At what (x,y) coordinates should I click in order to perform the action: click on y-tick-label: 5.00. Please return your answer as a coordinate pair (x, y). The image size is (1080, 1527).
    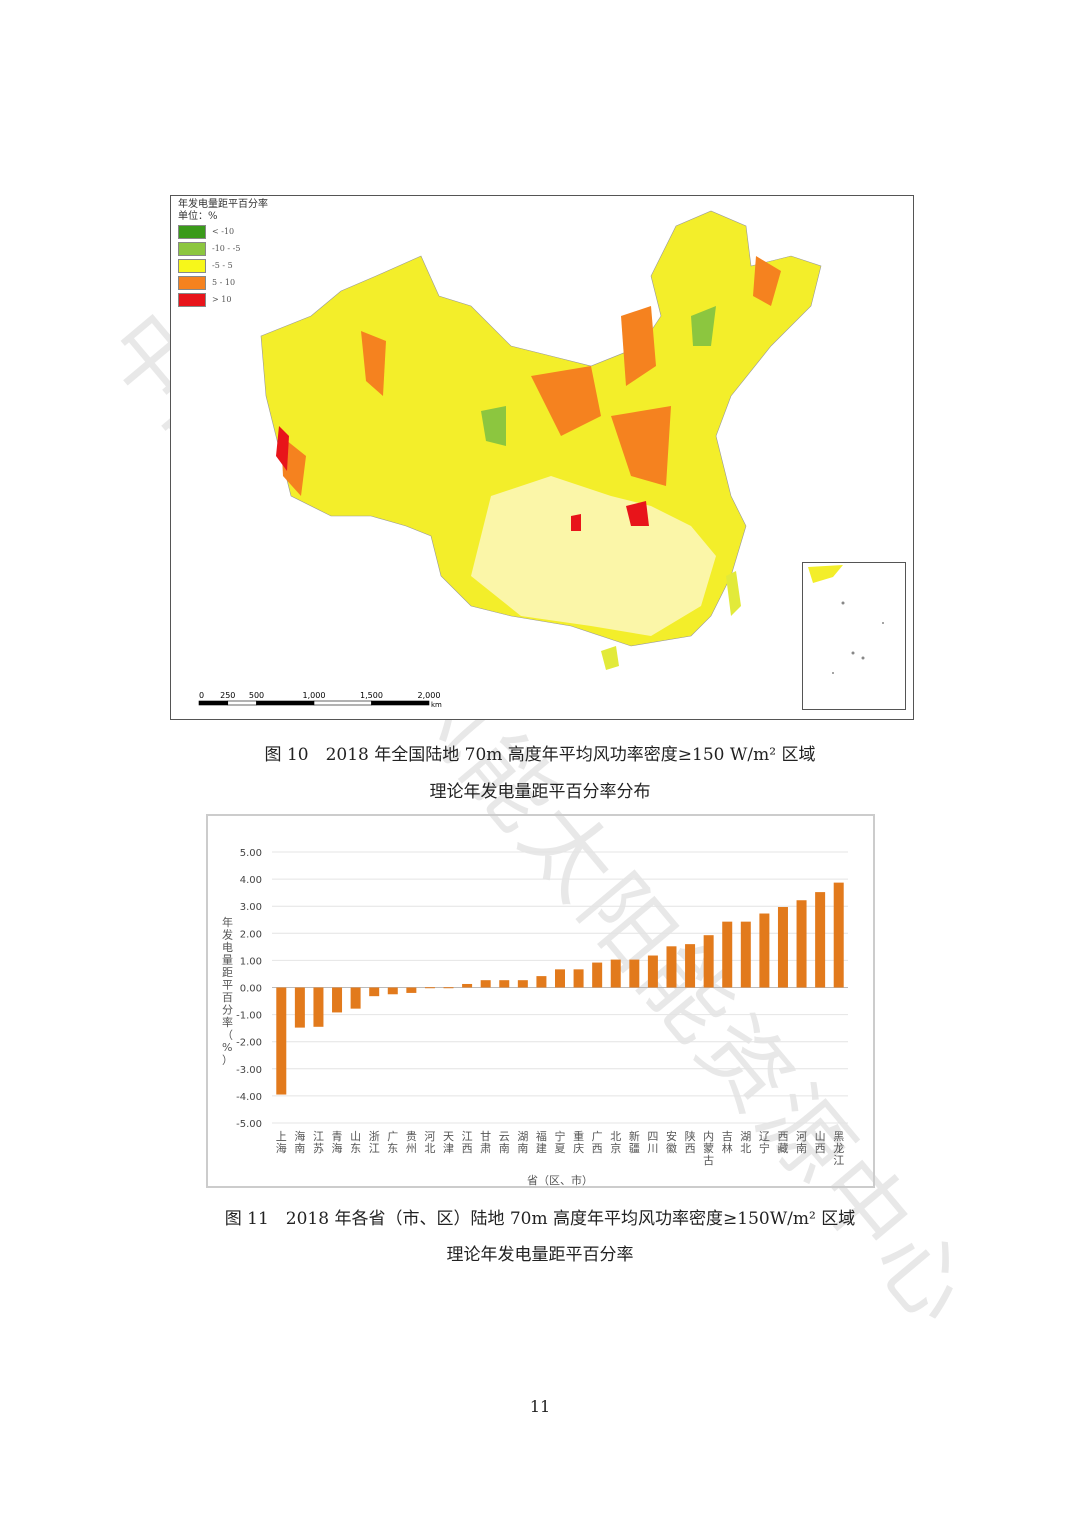
    Looking at the image, I should click on (251, 853).